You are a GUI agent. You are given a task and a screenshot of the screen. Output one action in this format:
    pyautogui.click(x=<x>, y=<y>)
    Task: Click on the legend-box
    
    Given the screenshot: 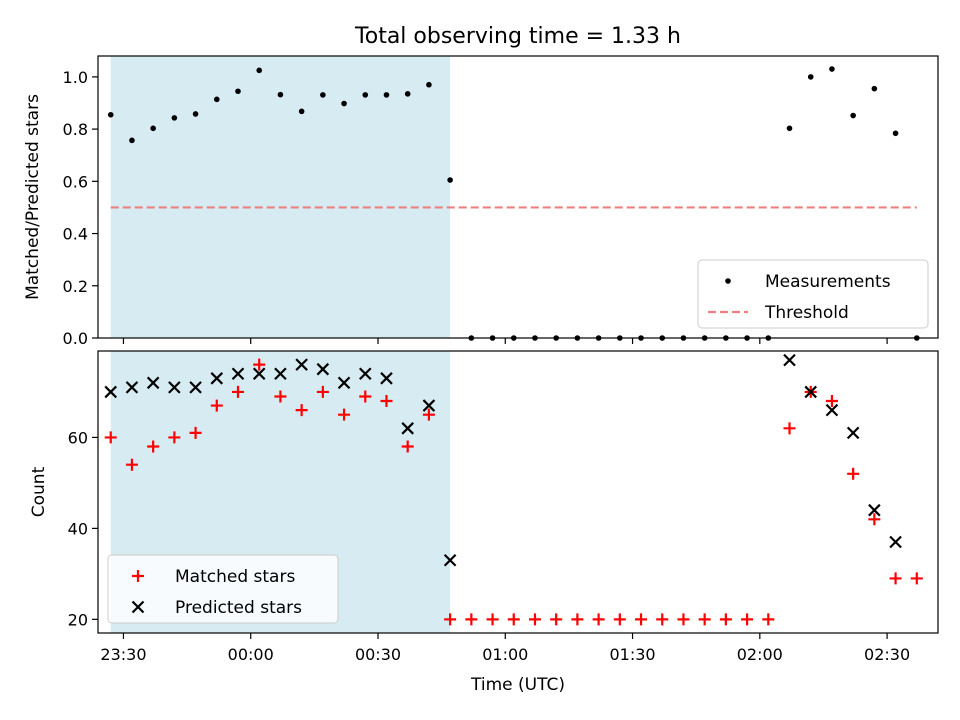 What is the action you would take?
    pyautogui.click(x=223, y=589)
    